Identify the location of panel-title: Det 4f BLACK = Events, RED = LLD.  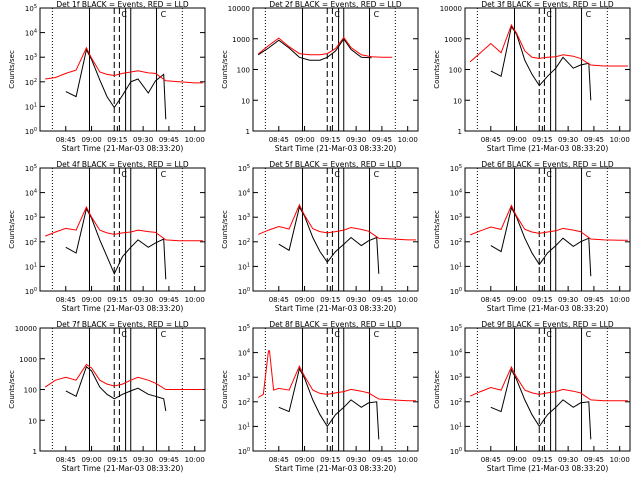
(122, 164).